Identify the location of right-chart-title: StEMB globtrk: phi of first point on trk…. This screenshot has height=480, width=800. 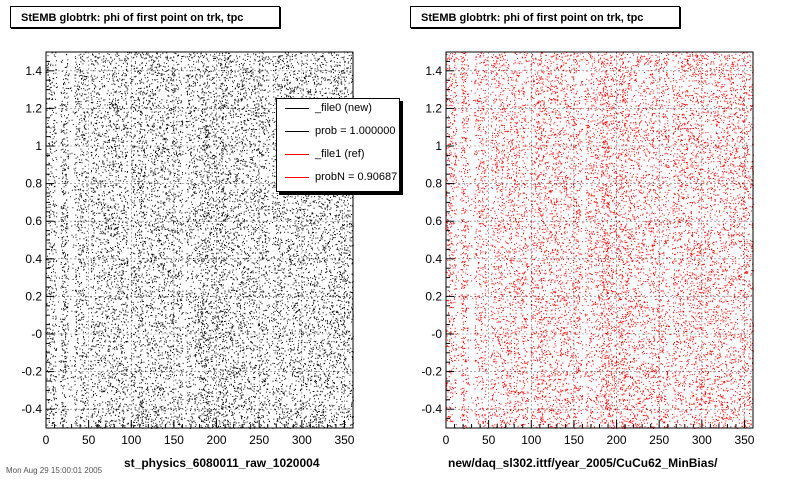
(545, 17).